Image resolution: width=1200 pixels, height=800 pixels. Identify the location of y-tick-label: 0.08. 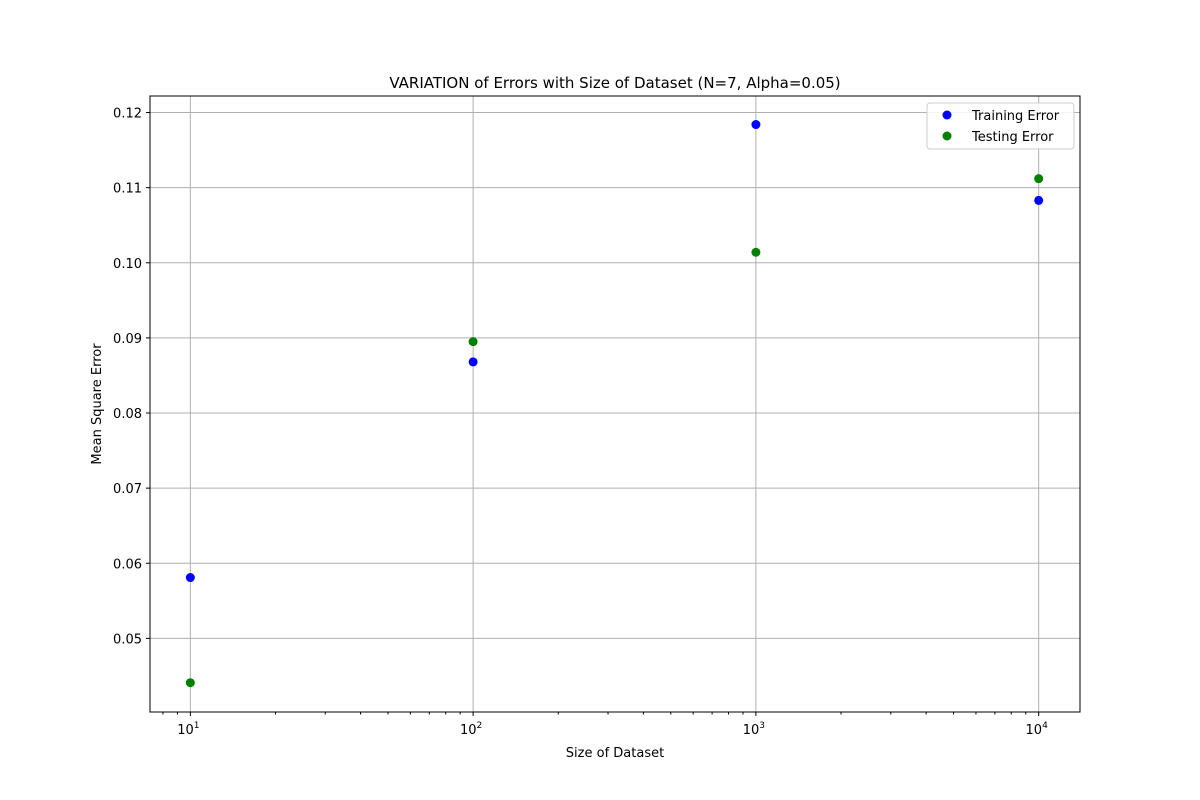
(127, 414).